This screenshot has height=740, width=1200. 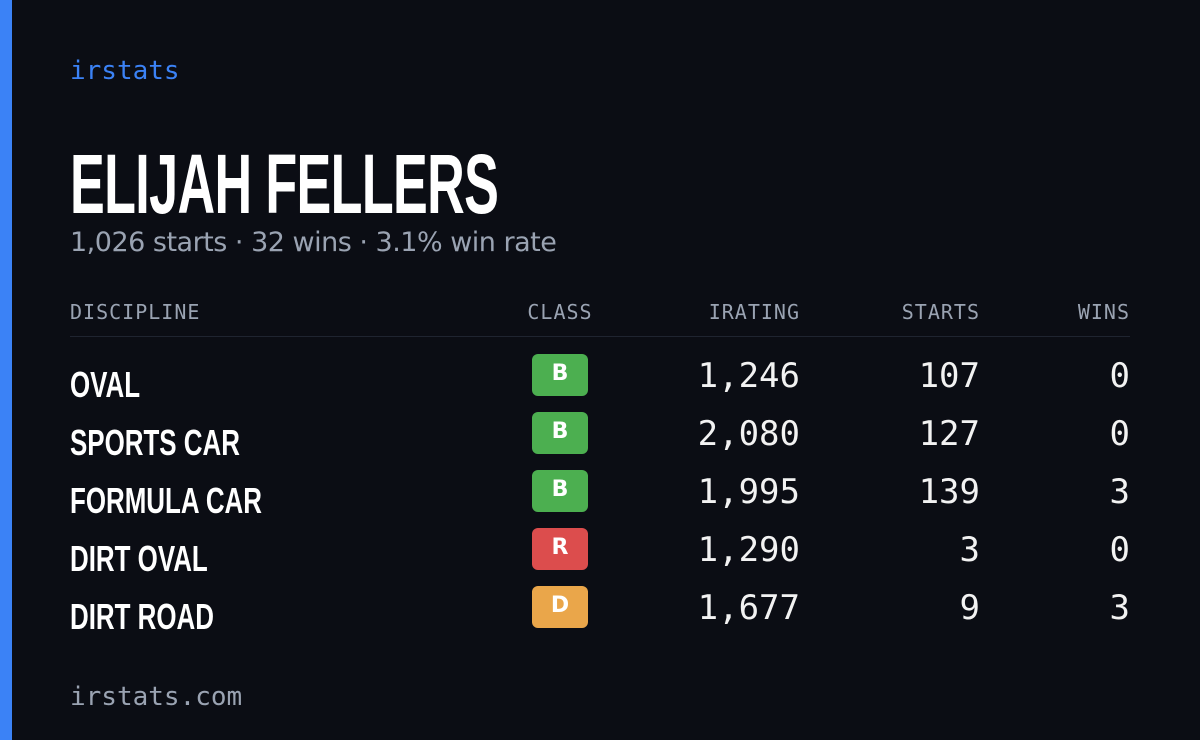 What do you see at coordinates (748, 608) in the screenshot?
I see `irating: 1,677` at bounding box center [748, 608].